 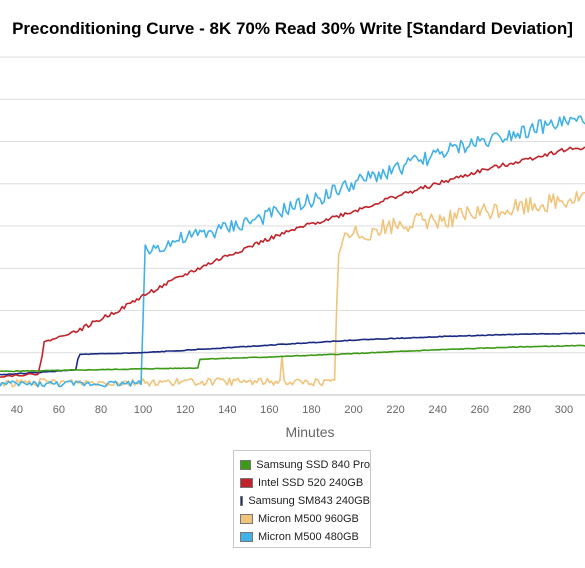 What do you see at coordinates (311, 483) in the screenshot?
I see `legend-label: Intel SSD 520 240GB` at bounding box center [311, 483].